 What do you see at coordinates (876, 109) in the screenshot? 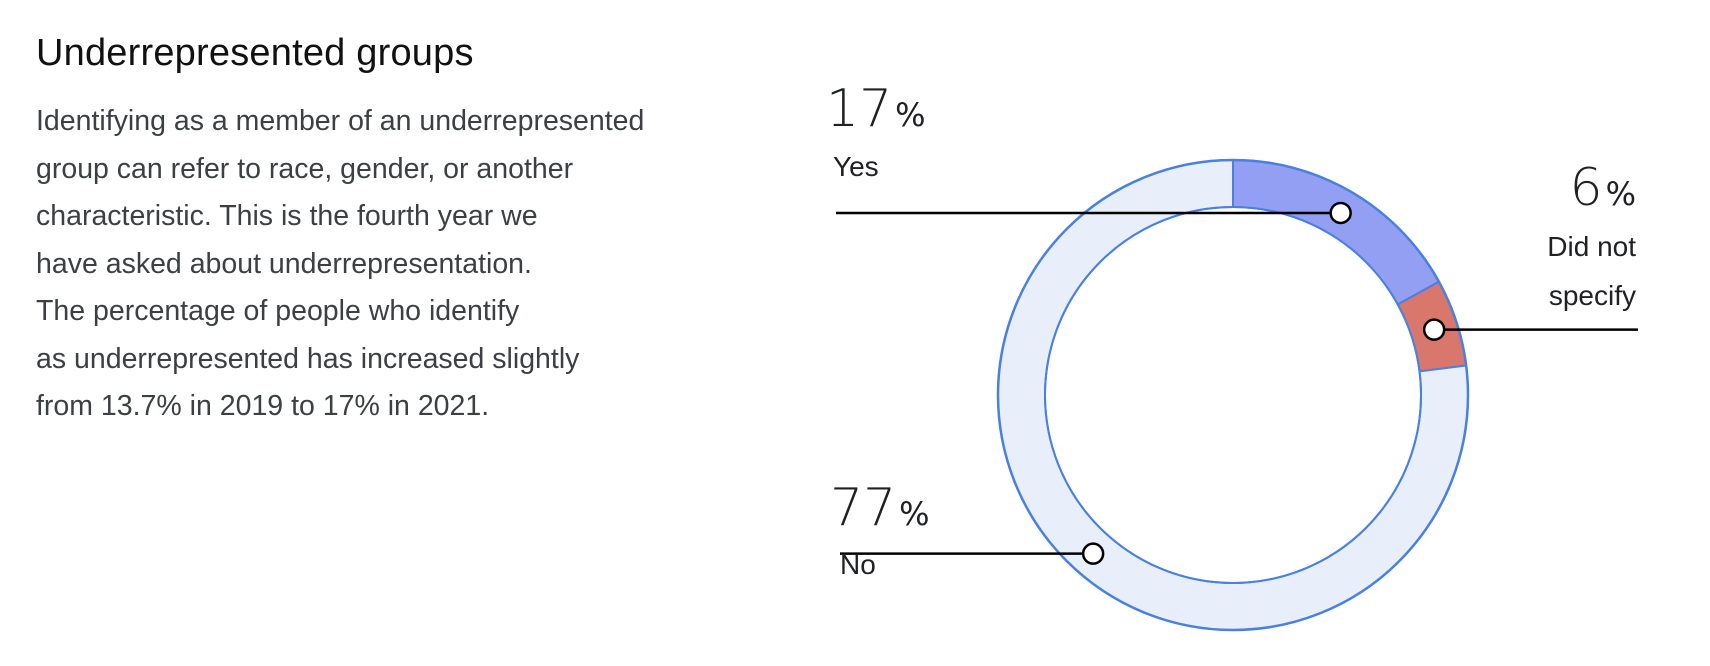
I see `slice-value-yes: 17%` at bounding box center [876, 109].